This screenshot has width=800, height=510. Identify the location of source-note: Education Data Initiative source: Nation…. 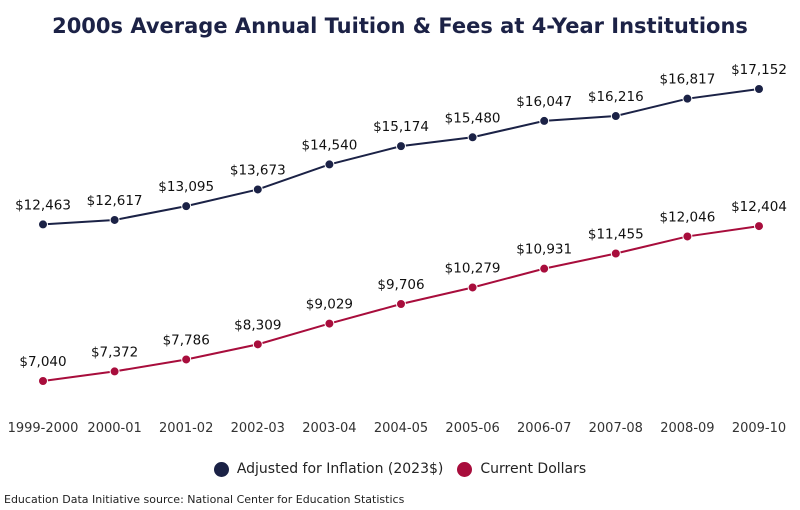
(204, 499).